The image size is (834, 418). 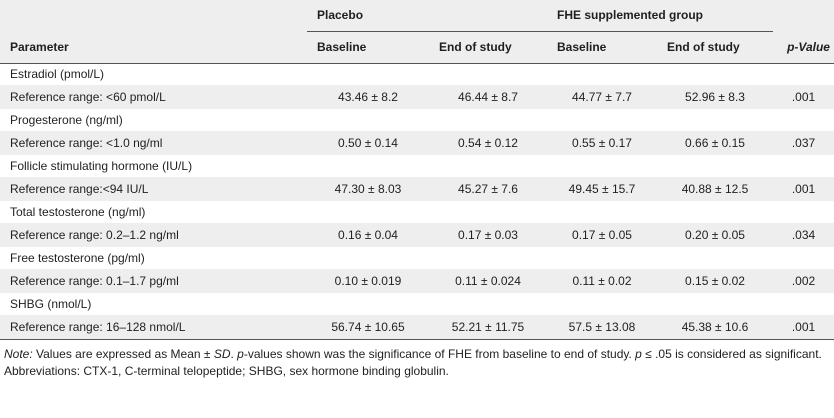 I want to click on fhe-end-value: 45.38 ± 10.6, so click(x=715, y=327).